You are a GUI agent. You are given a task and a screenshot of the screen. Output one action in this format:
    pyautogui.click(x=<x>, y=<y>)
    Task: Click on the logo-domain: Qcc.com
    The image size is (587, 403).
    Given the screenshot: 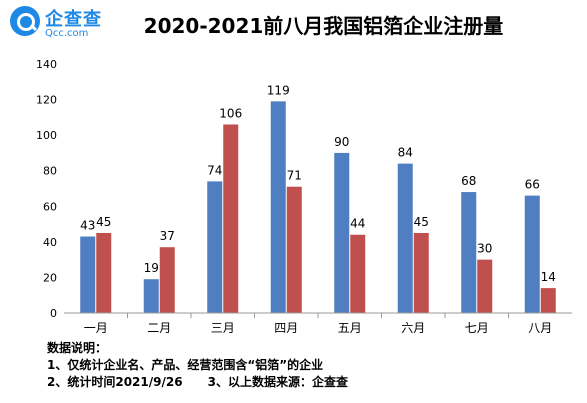 What is the action you would take?
    pyautogui.click(x=67, y=33)
    